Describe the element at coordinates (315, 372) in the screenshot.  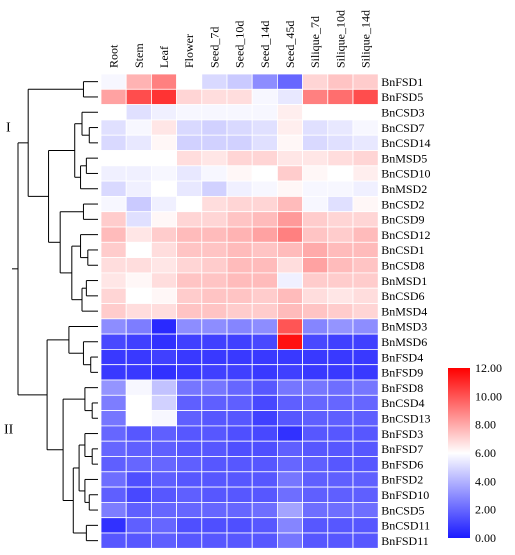
I see `heatmap-cell-BnFSD9-Silique_7d` at that location.